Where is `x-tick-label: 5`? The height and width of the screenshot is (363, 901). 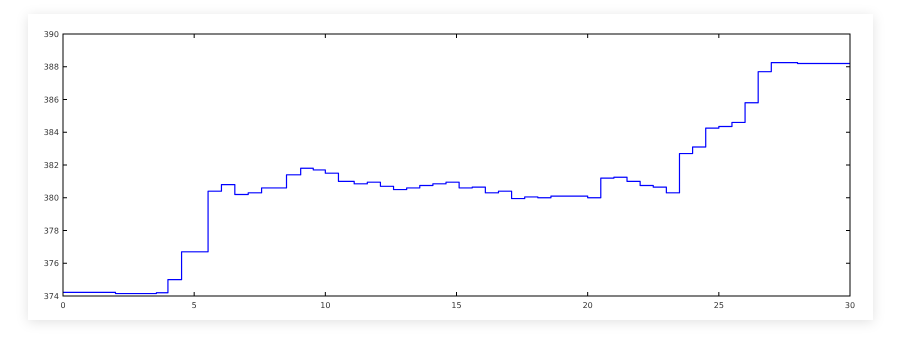
x-tick-label: 5 is located at coordinates (194, 305).